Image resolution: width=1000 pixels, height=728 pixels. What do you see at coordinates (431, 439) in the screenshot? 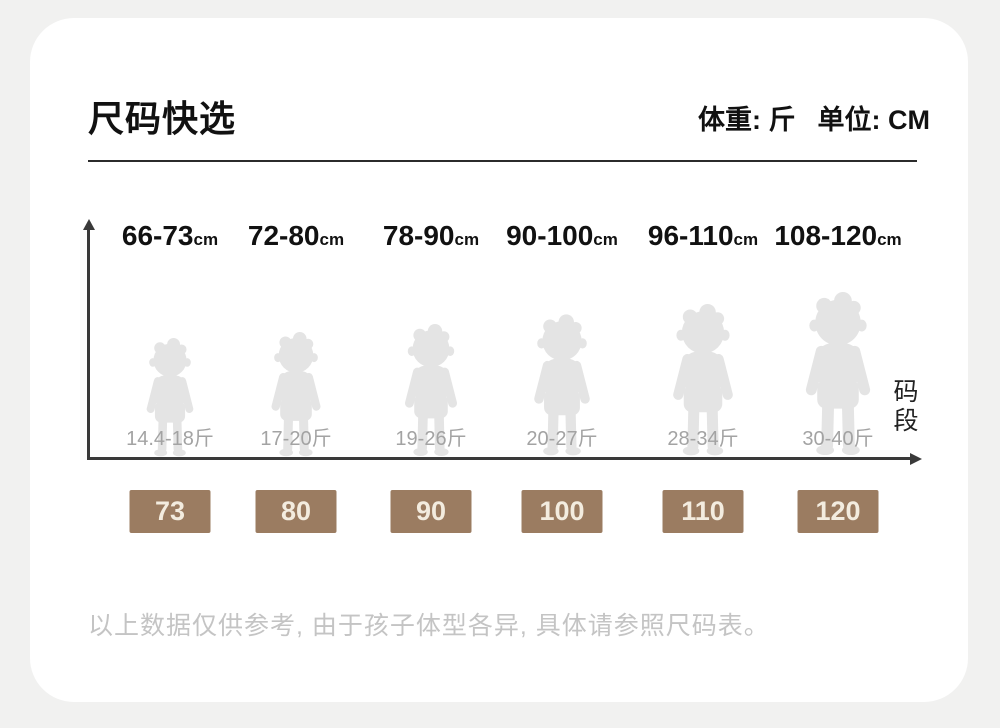
I see `weight-range-label: 19-26斤` at bounding box center [431, 439].